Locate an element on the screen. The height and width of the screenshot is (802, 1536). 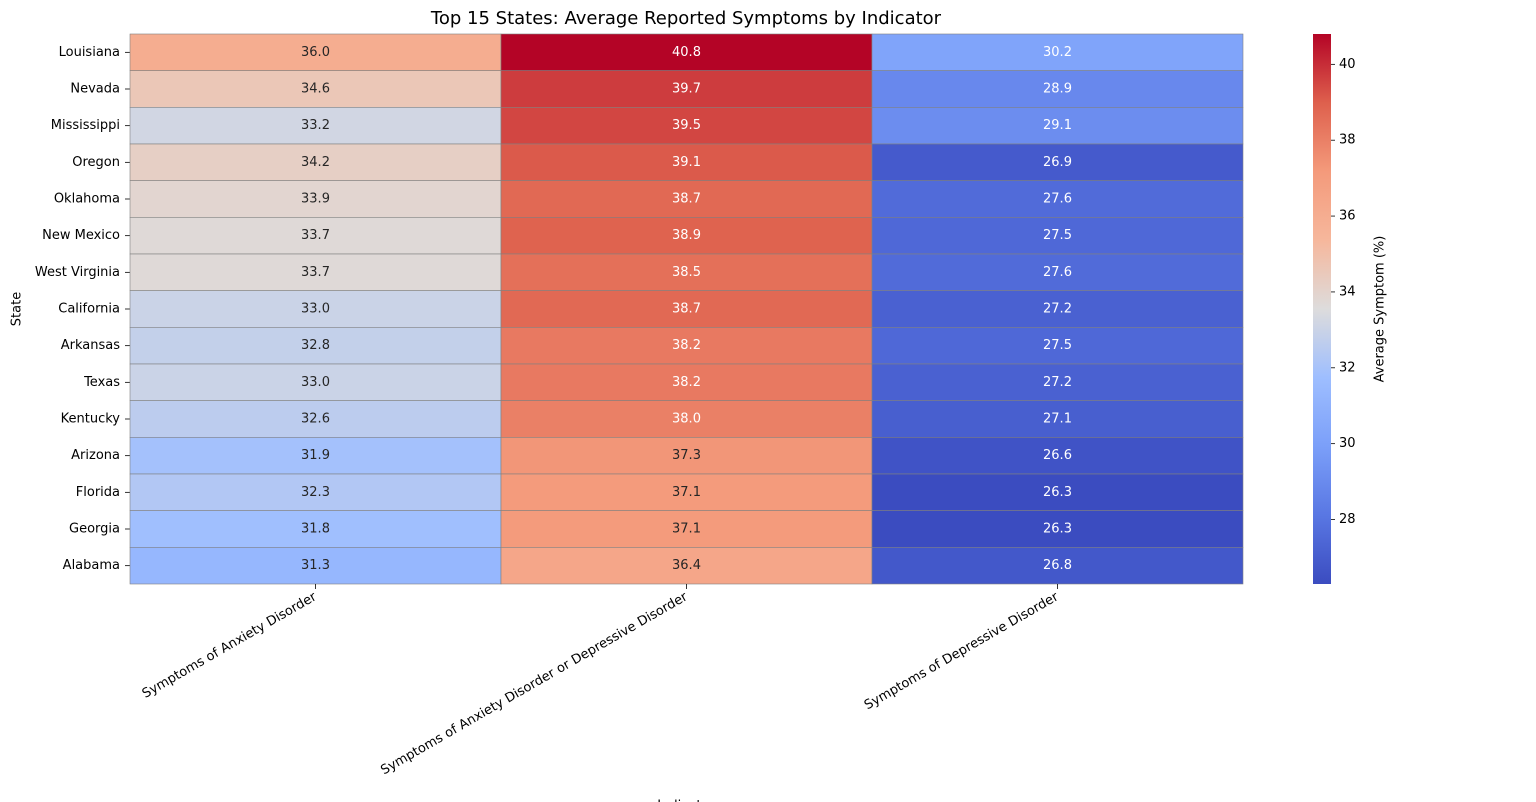
cell-label: 39.5 is located at coordinates (686, 125).